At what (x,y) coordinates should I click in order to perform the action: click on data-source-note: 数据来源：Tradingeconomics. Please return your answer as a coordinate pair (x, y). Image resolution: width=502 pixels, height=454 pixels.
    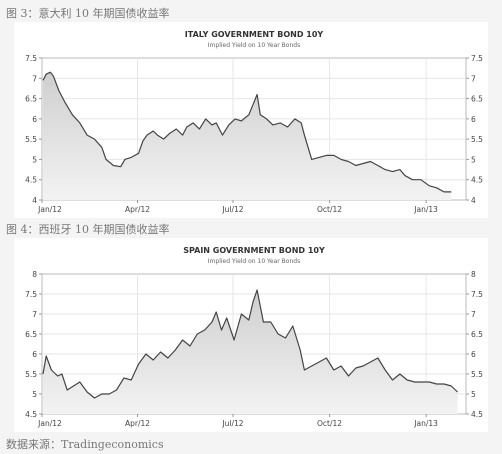
    Looking at the image, I should click on (85, 444).